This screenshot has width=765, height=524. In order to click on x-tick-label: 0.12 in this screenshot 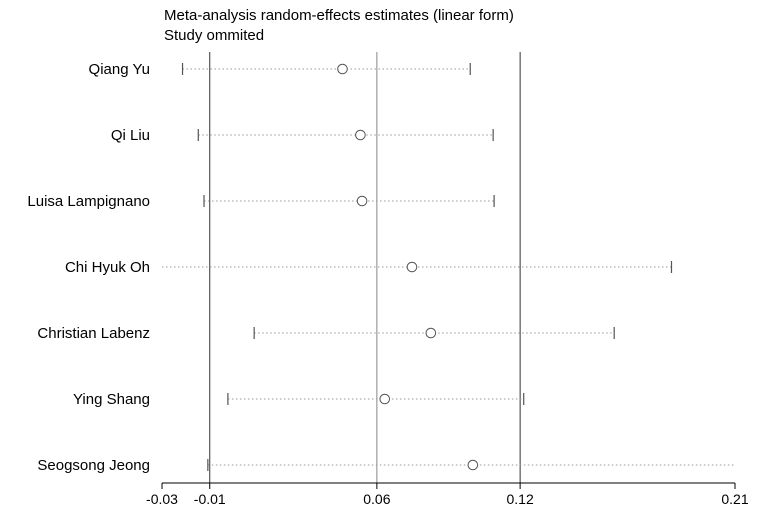, I will do `click(520, 499)`.